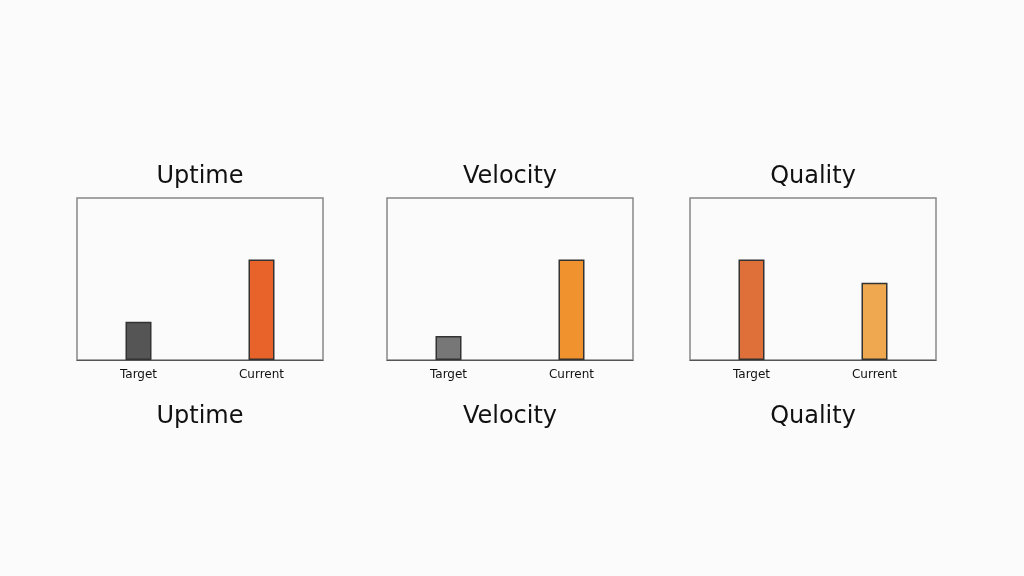 This screenshot has height=576, width=1024. I want to click on chart-title: Quality, so click(813, 175).